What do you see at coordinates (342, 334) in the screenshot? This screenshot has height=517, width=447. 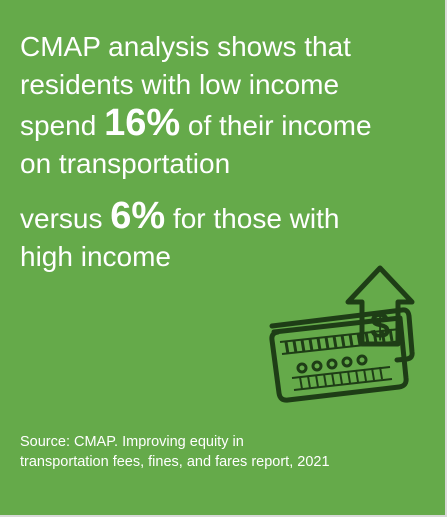 I see `credit-card-dollar-up-icon: $` at bounding box center [342, 334].